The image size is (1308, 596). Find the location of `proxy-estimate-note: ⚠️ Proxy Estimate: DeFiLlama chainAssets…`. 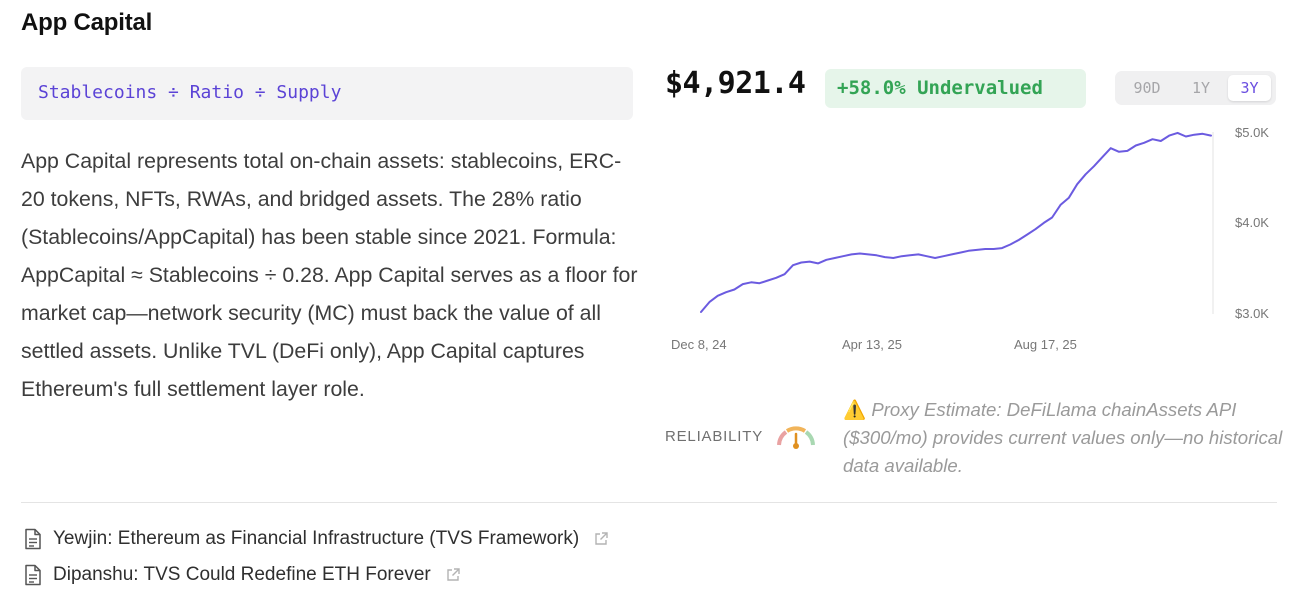

proxy-estimate-note: ⚠️ Proxy Estimate: DeFiLlama chainAssets… is located at coordinates (1063, 438).